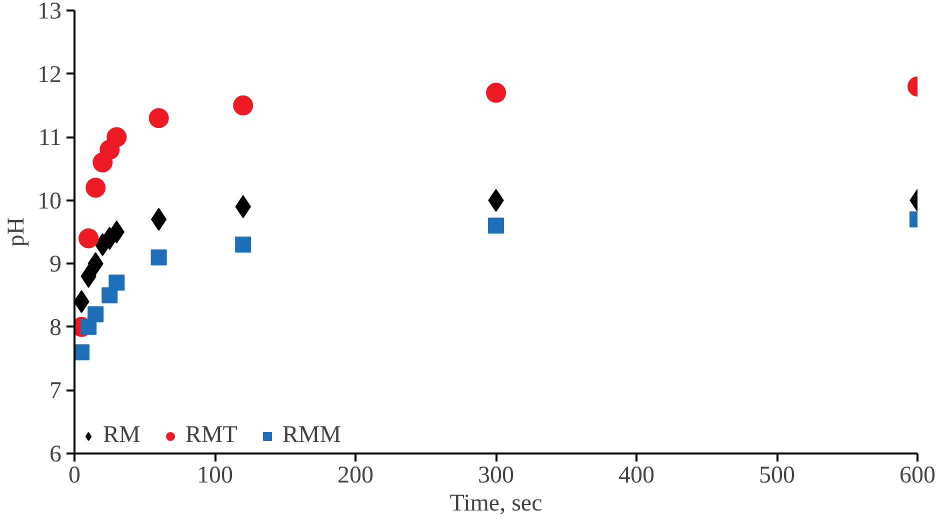 This screenshot has width=942, height=519. Describe the element at coordinates (215, 475) in the screenshot. I see `x-tick-label: 100` at that location.